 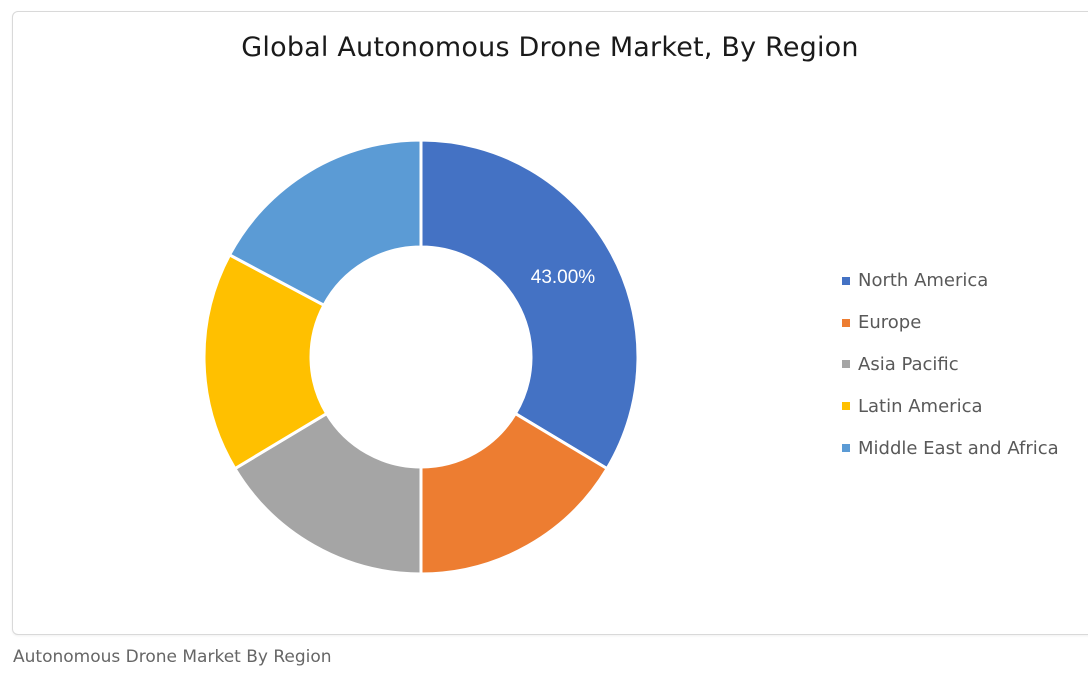 I want to click on legend-item-middle-east-africa: Middle East and Africa, so click(x=950, y=448).